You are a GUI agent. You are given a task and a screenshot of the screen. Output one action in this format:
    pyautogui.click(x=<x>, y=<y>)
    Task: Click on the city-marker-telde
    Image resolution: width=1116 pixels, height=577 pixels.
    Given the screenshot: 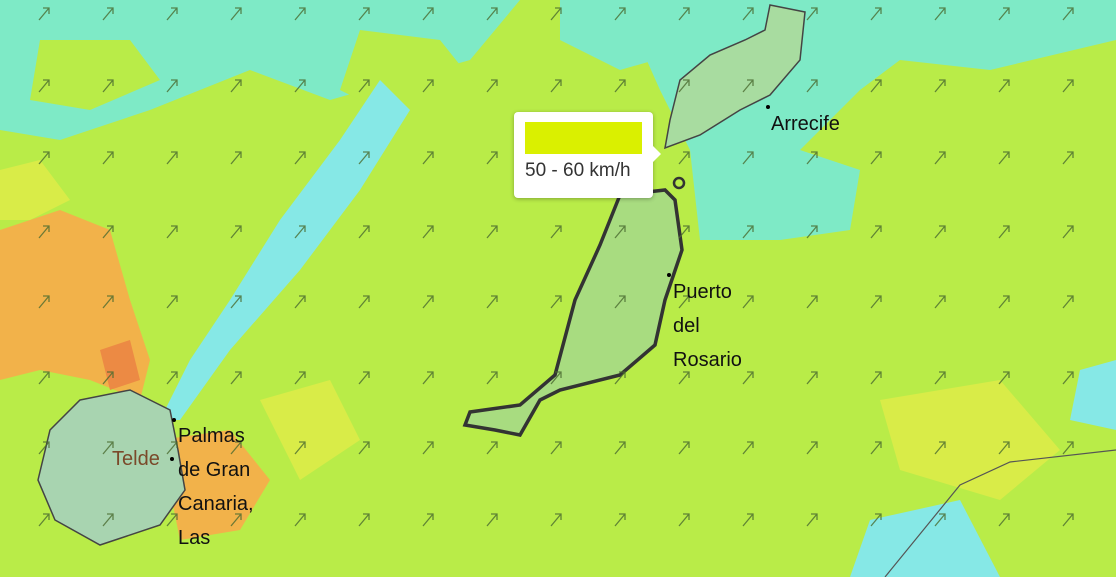 What is the action you would take?
    pyautogui.click(x=172, y=459)
    